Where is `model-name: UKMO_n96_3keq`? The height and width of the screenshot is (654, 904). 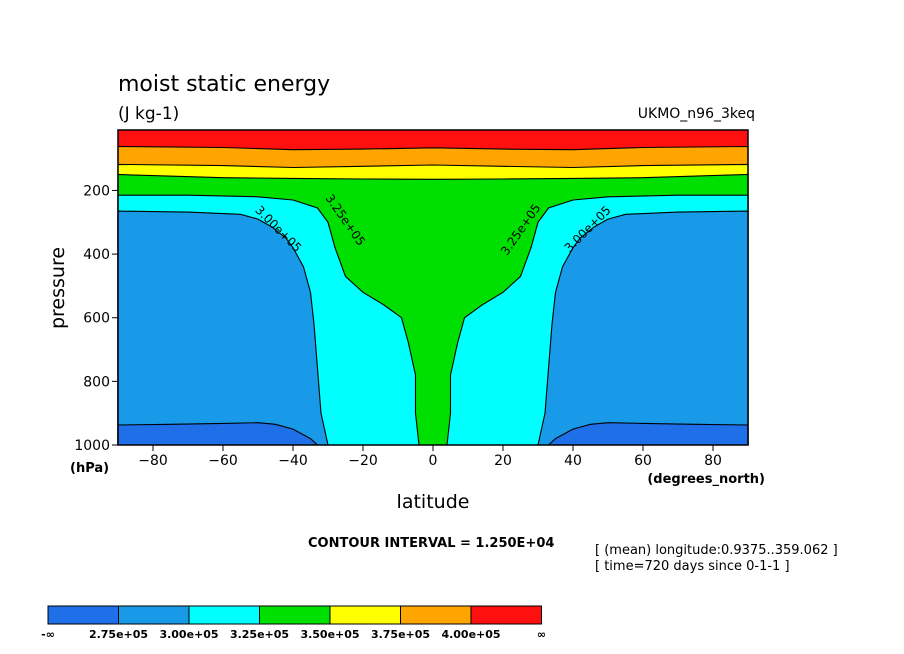
model-name: UKMO_n96_3keq is located at coordinates (696, 114).